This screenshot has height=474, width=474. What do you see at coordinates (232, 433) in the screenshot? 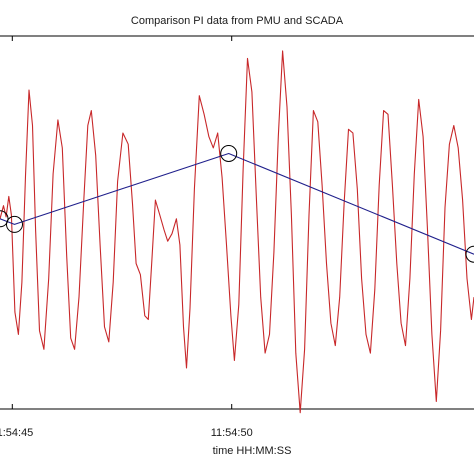
I see `x-tick-label: 11:54:50` at bounding box center [232, 433].